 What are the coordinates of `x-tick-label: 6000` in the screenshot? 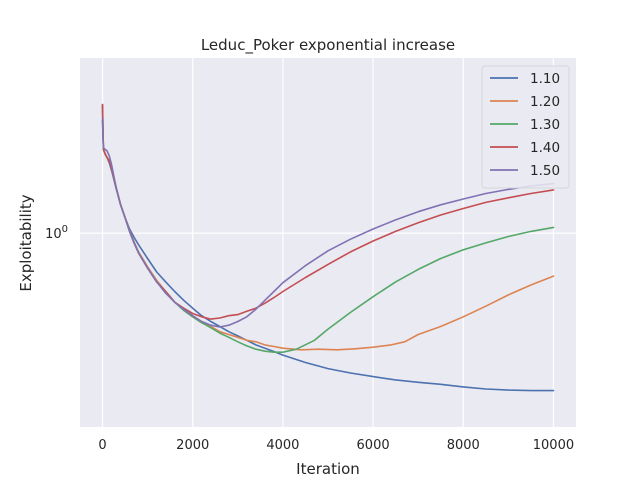 It's located at (373, 445).